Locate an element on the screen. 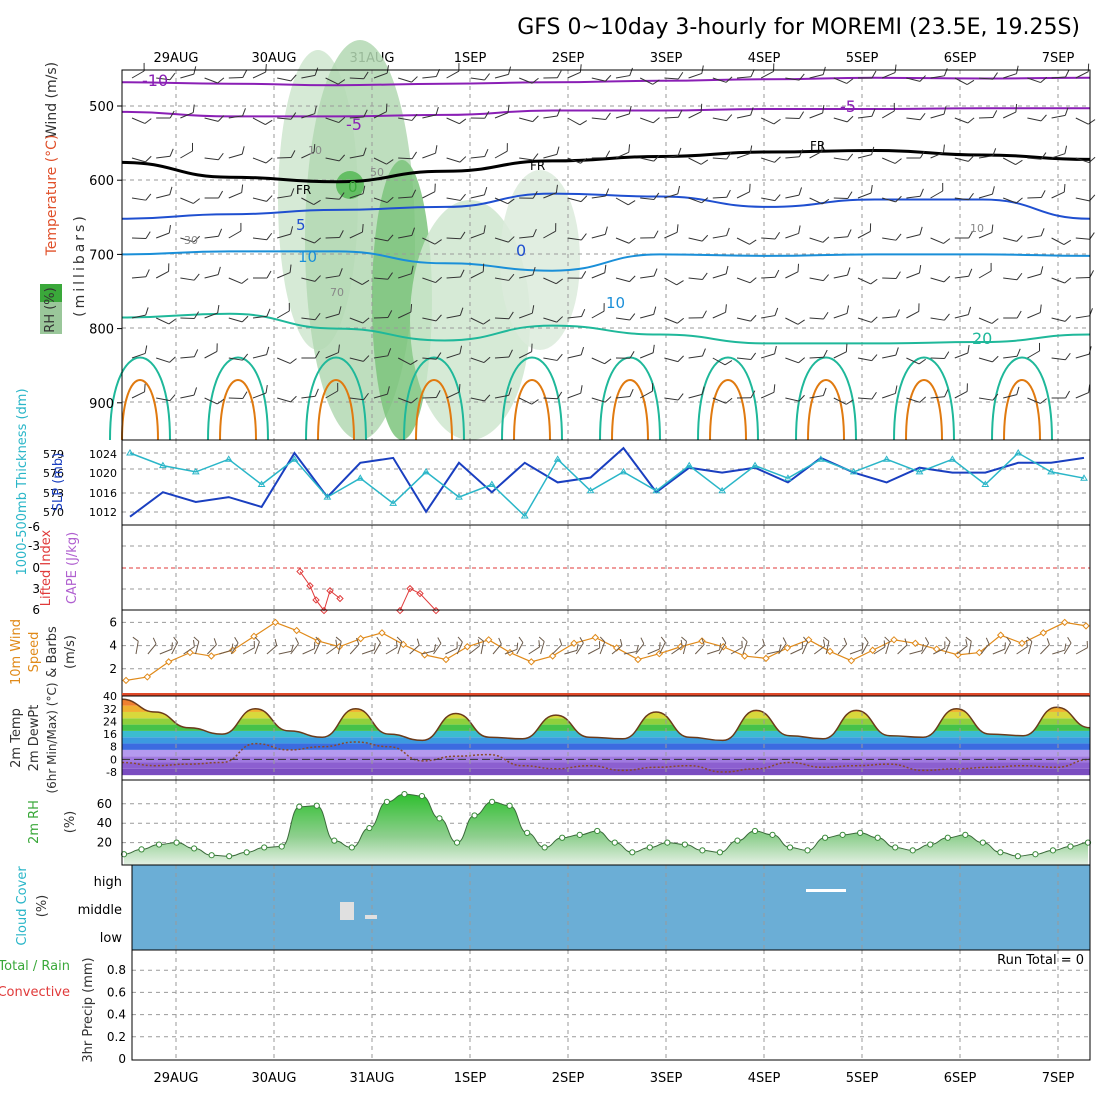 This screenshot has height=1100, width=1100. contour-label: 0 is located at coordinates (353, 187).